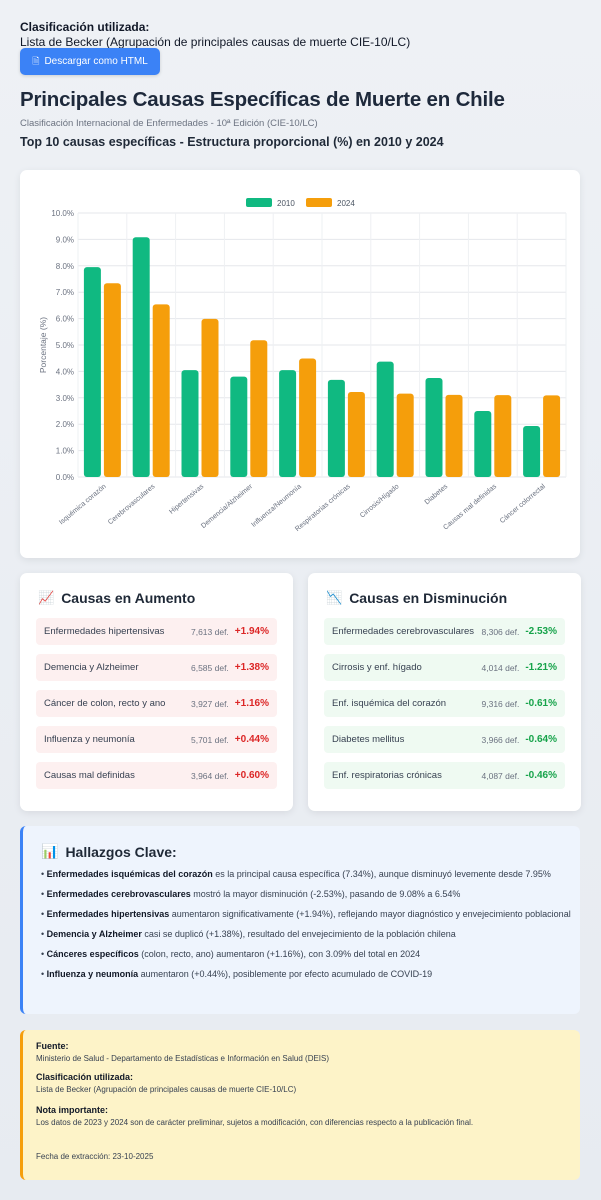  Describe the element at coordinates (65, 424) in the screenshot. I see `y-tick-label: 2.0%` at that location.